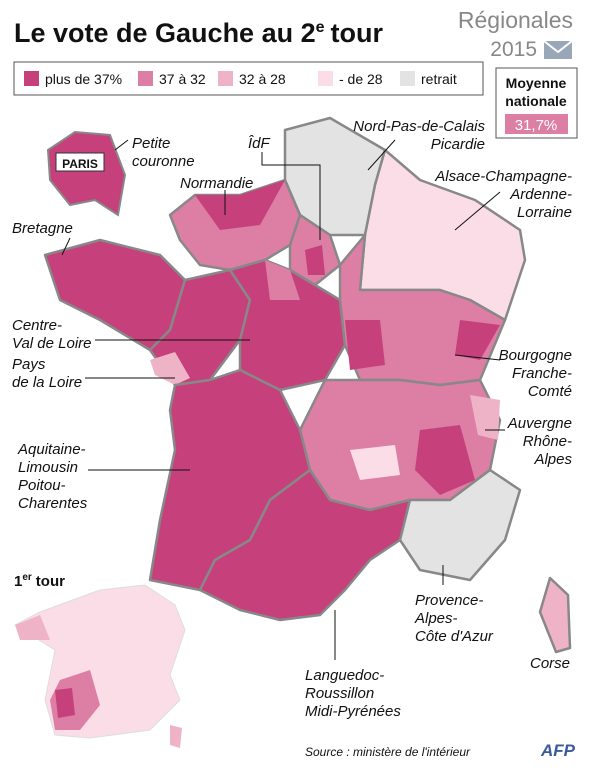 The image size is (589, 768). What do you see at coordinates (558, 750) in the screenshot?
I see `credit: AFP` at bounding box center [558, 750].